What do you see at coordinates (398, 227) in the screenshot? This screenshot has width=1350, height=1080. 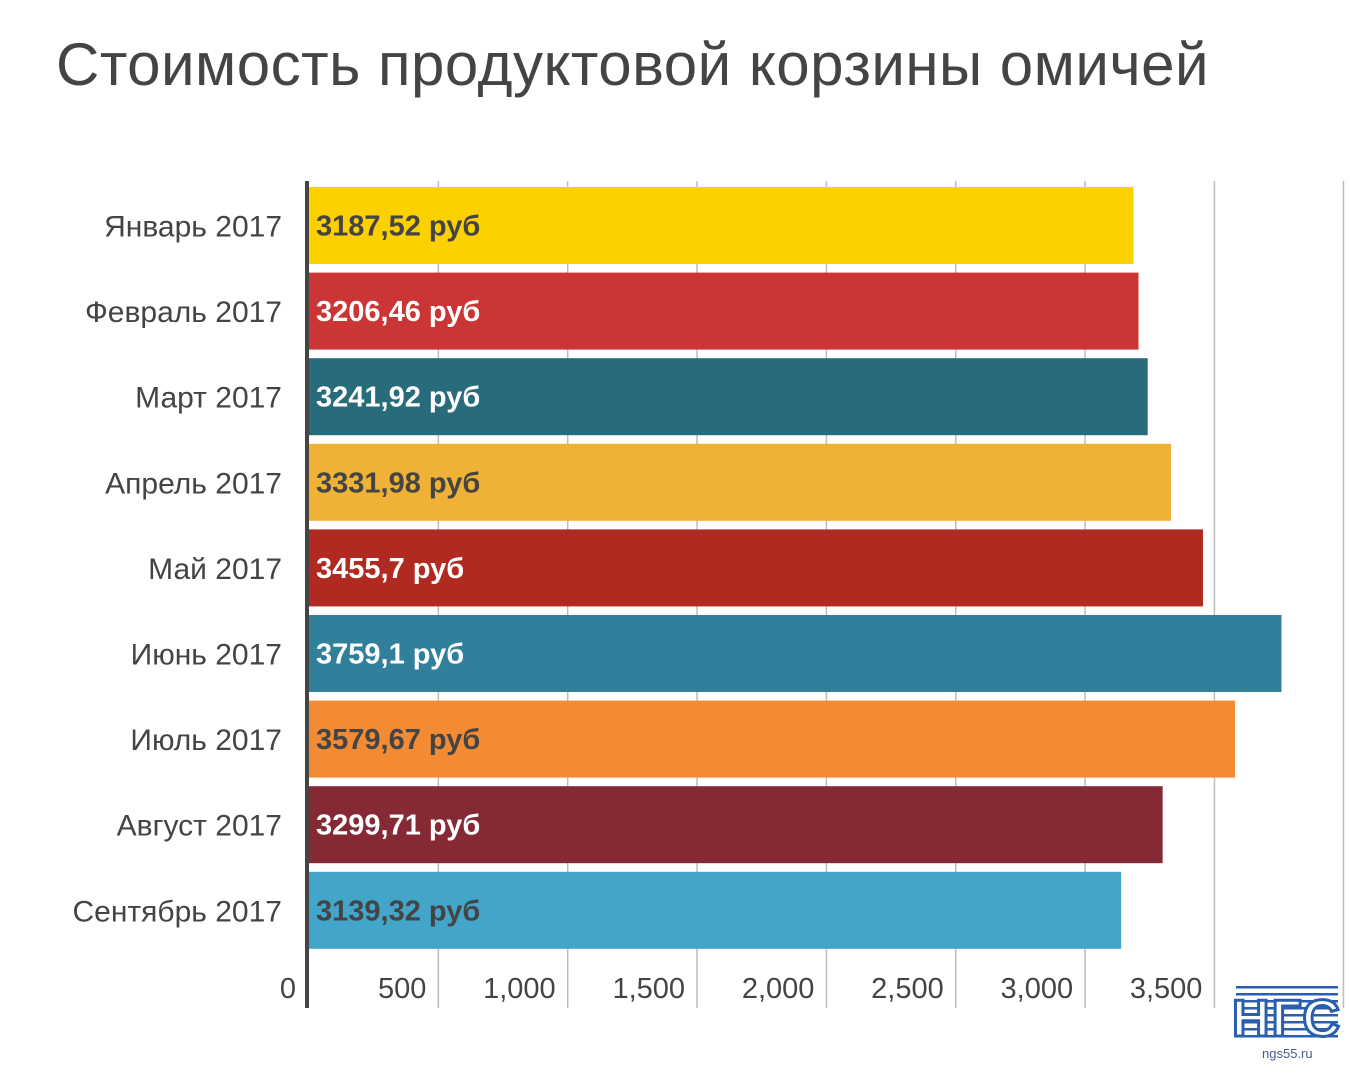 I see `bar-value-label: 3187,52 руб` at bounding box center [398, 227].